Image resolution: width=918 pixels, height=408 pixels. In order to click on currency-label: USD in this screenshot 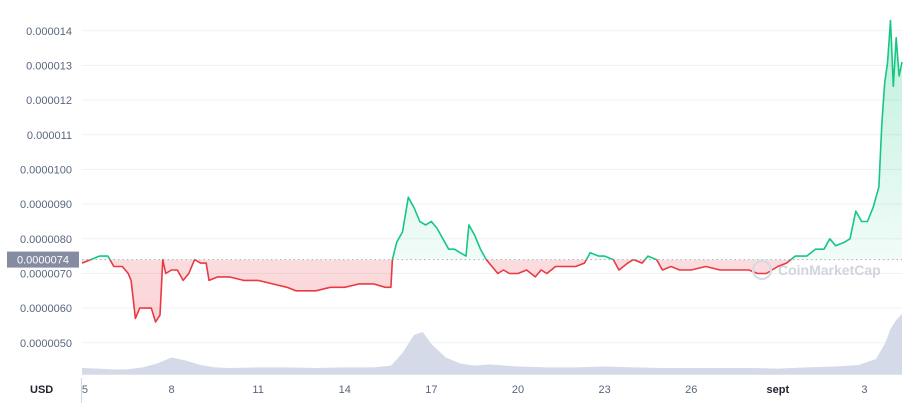, I will do `click(41, 390)`.